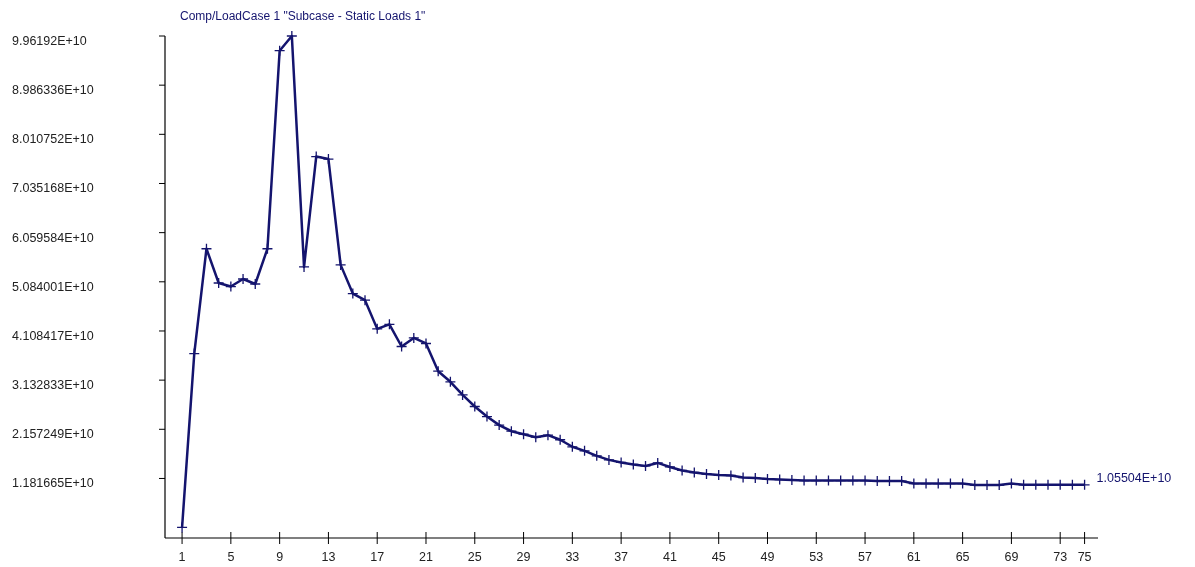 This screenshot has width=1195, height=567. I want to click on x-tick-label: 21, so click(426, 557).